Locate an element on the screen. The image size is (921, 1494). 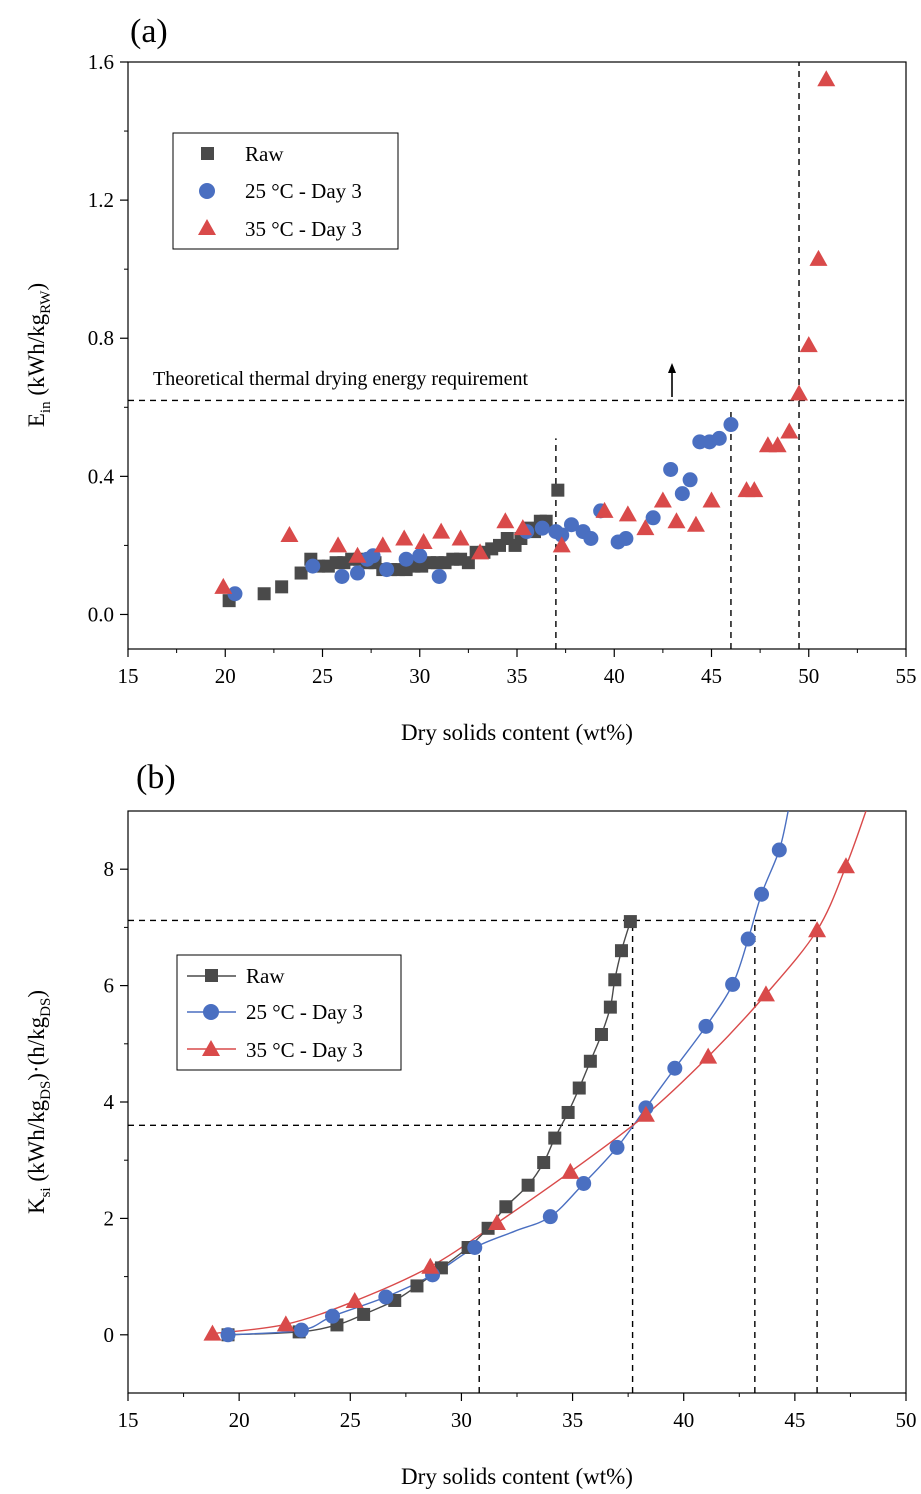
panel-a-label: (a) is located at coordinates (149, 31).